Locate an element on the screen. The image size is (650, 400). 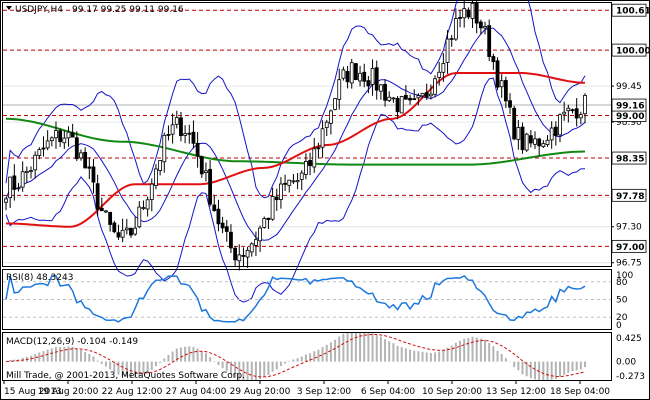
macd-title: MACD(12,26,9) -0.104 -0.149 is located at coordinates (72, 342).